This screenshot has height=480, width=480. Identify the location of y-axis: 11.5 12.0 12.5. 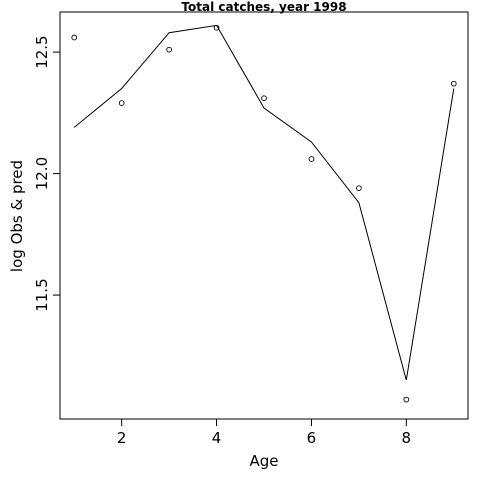
(47, 173).